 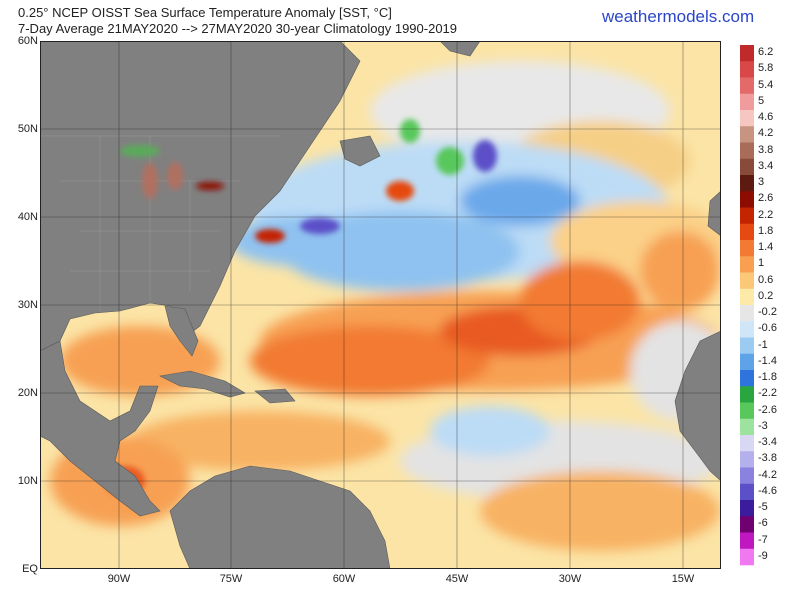 I want to click on lon-label-90w: 90W, so click(x=119, y=579).